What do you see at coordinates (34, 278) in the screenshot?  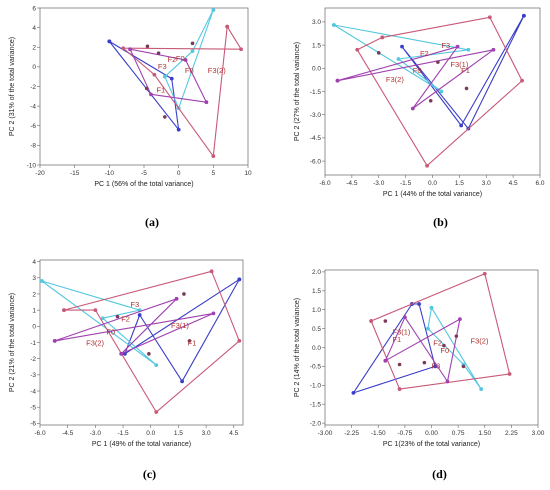 I see `y-tick-label: 3` at bounding box center [34, 278].